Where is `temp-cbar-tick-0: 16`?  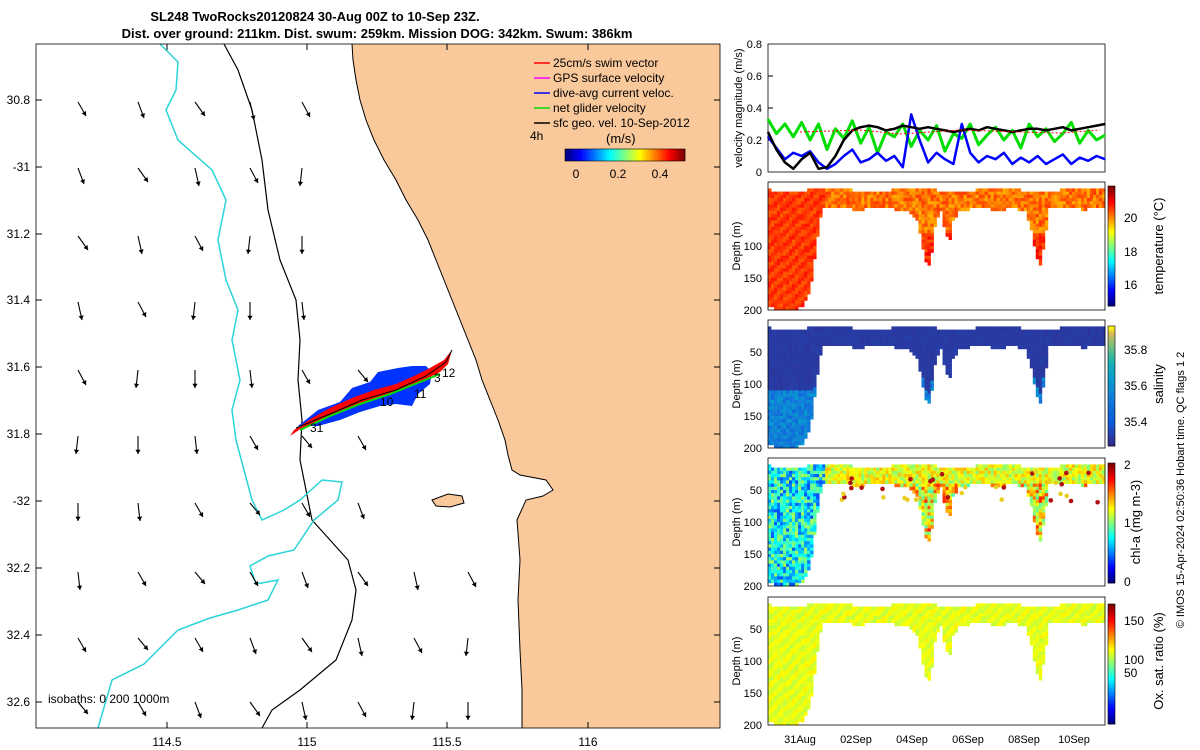 temp-cbar-tick-0: 16 is located at coordinates (1131, 285).